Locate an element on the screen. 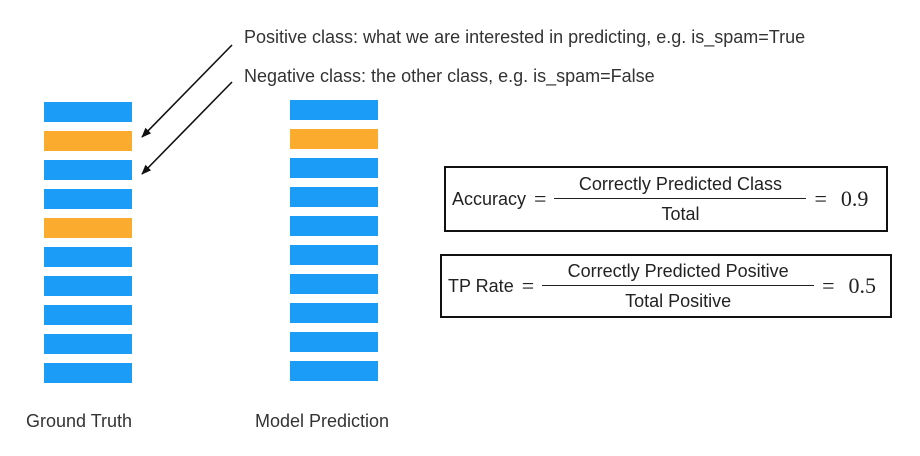 This screenshot has width=920, height=456. tp-rate-lhs: TP Rate is located at coordinates (481, 285).